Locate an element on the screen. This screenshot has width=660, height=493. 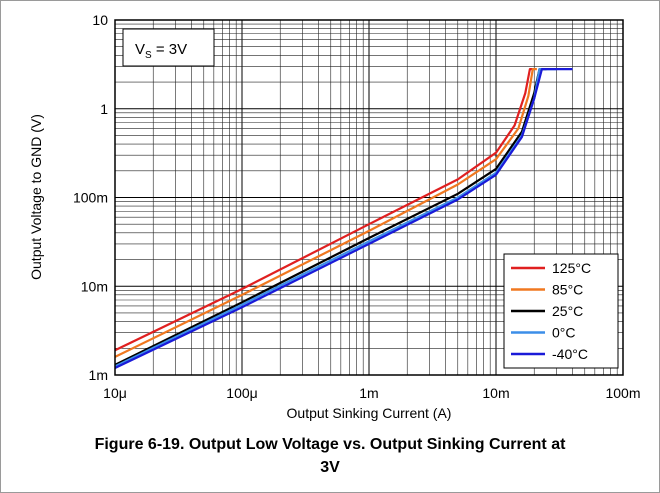
x-tick-label: 100μ is located at coordinates (241, 393).